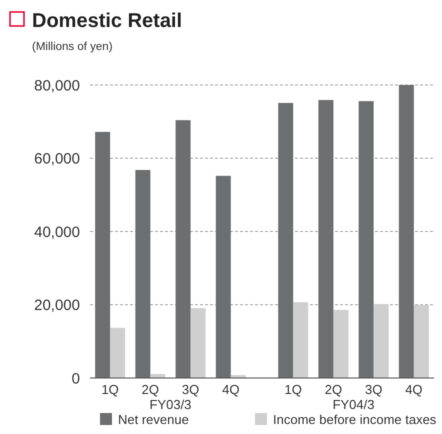  What do you see at coordinates (57, 232) in the screenshot?
I see `y-tick-label: 40,000` at bounding box center [57, 232].